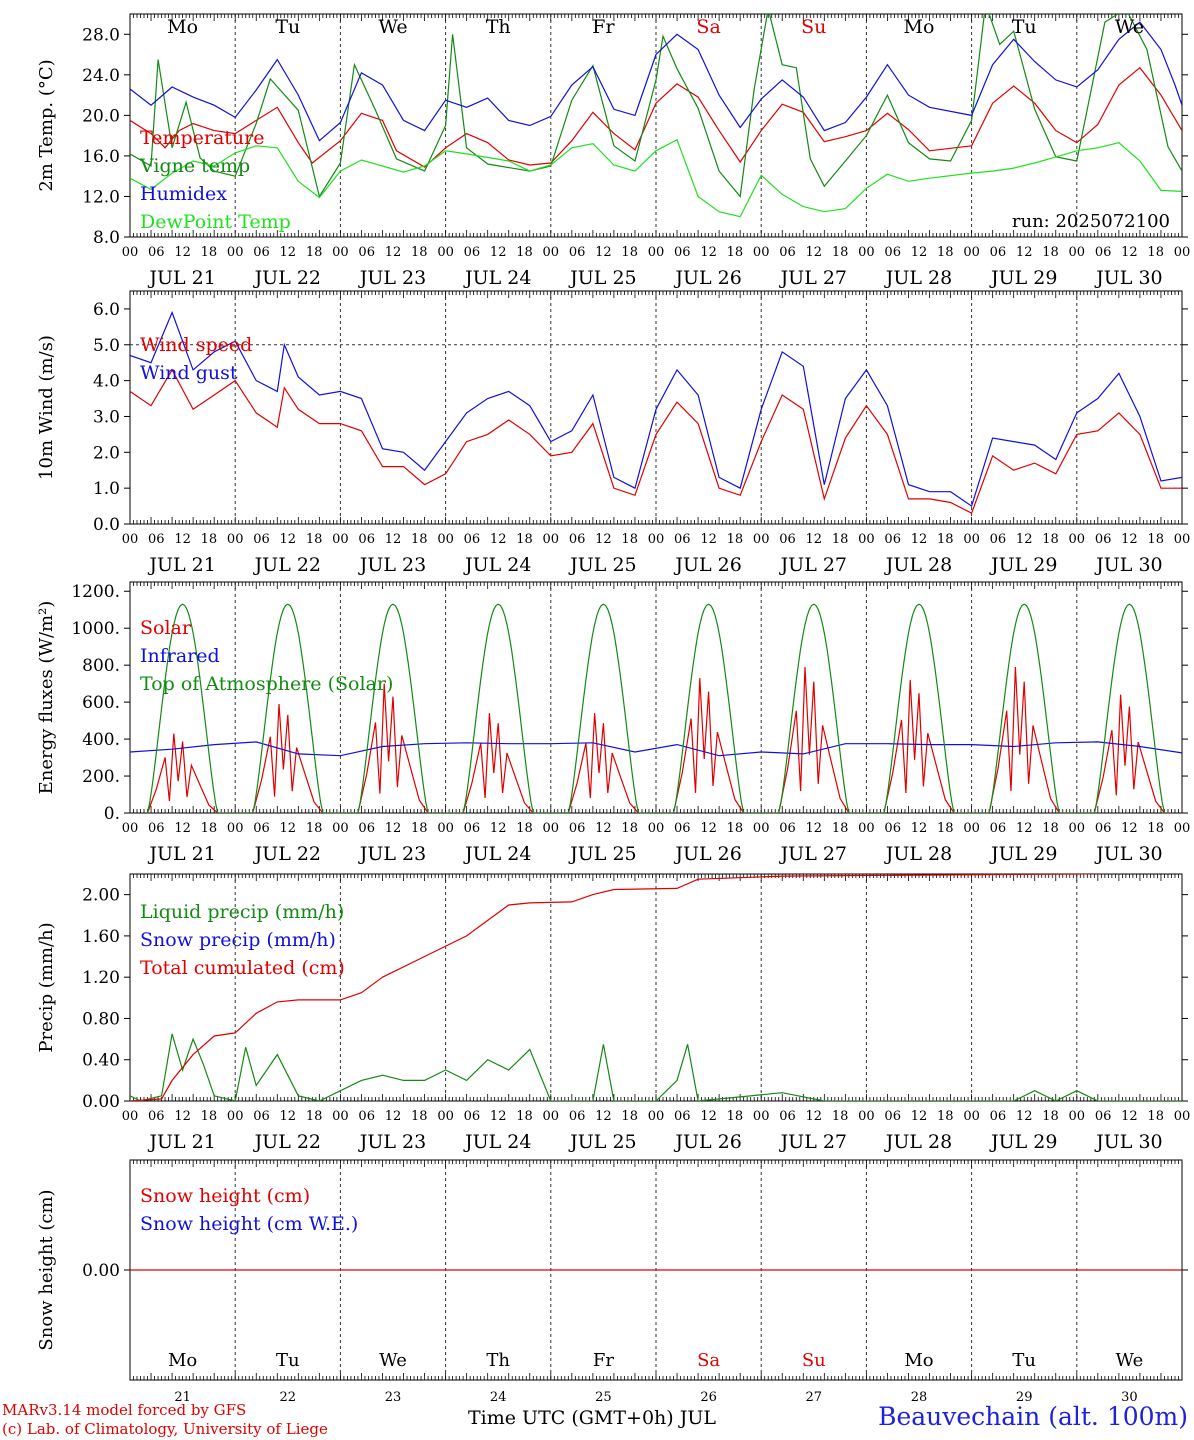  I want to click on y-tick-label: 0.00, so click(101, 1102).